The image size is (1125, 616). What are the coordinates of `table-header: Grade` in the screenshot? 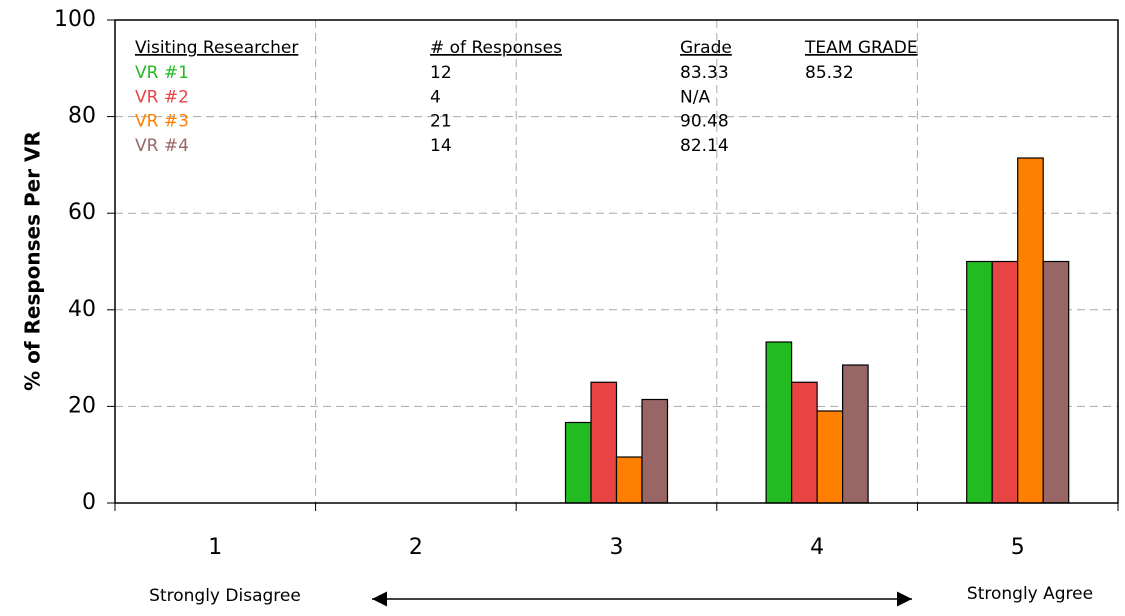 It's located at (706, 48).